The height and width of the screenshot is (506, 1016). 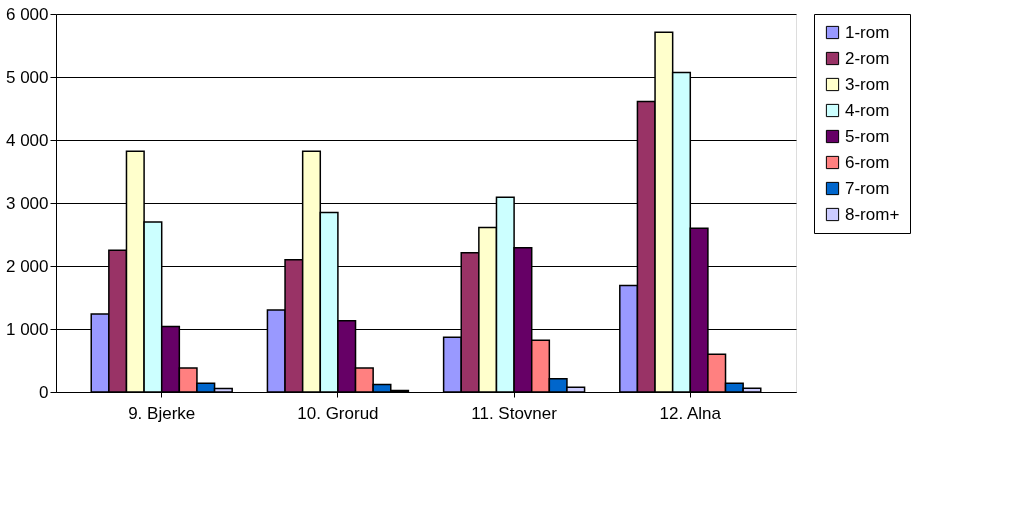 What do you see at coordinates (867, 110) in the screenshot?
I see `legend-label: 4-rom` at bounding box center [867, 110].